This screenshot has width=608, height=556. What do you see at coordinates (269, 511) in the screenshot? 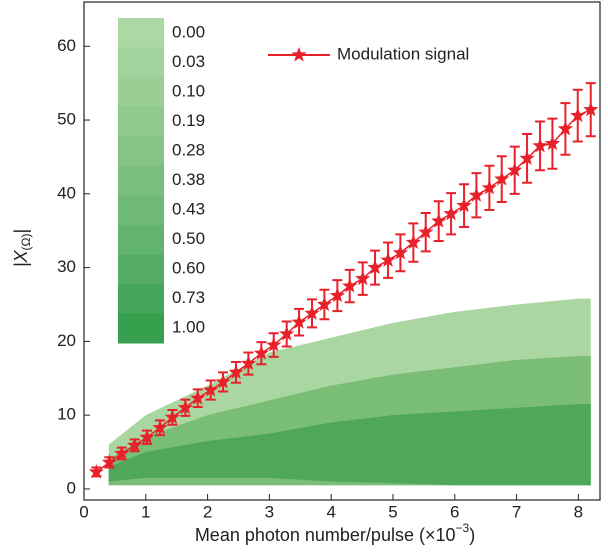
I see `x-tick-label: 3` at bounding box center [269, 511].